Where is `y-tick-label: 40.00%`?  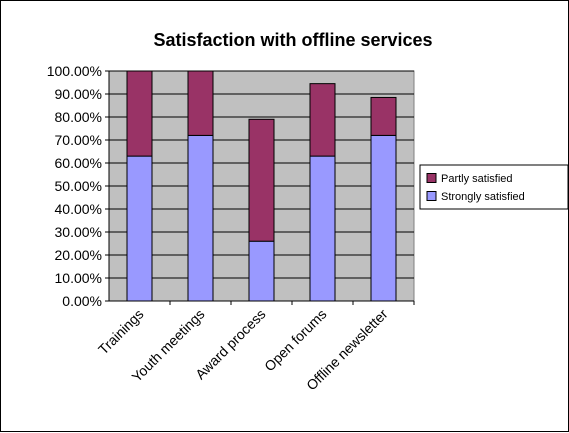
y-tick-label: 40.00% is located at coordinates (78, 209).